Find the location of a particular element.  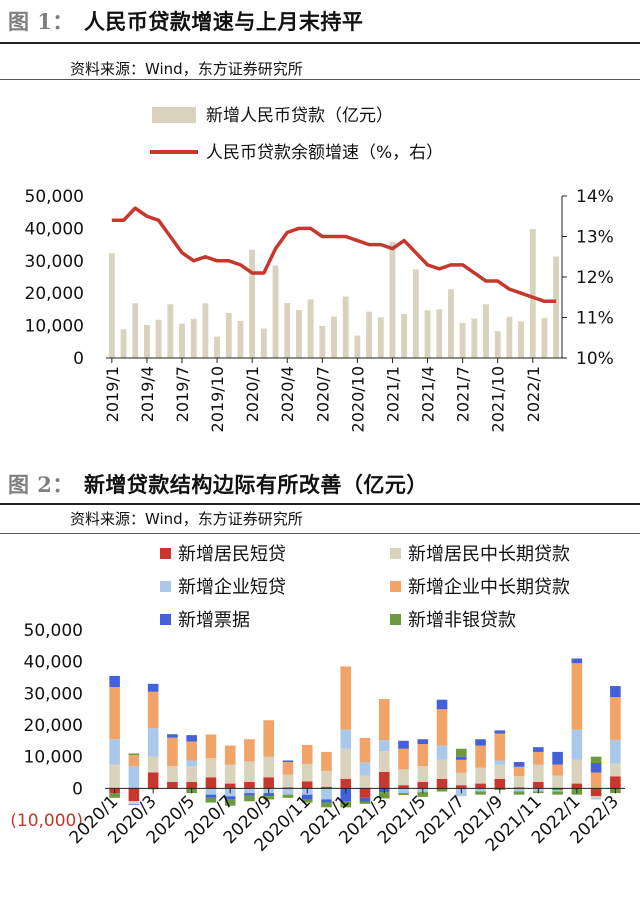

chart-1-x-tick-label: 2021/10 is located at coordinates (498, 399).